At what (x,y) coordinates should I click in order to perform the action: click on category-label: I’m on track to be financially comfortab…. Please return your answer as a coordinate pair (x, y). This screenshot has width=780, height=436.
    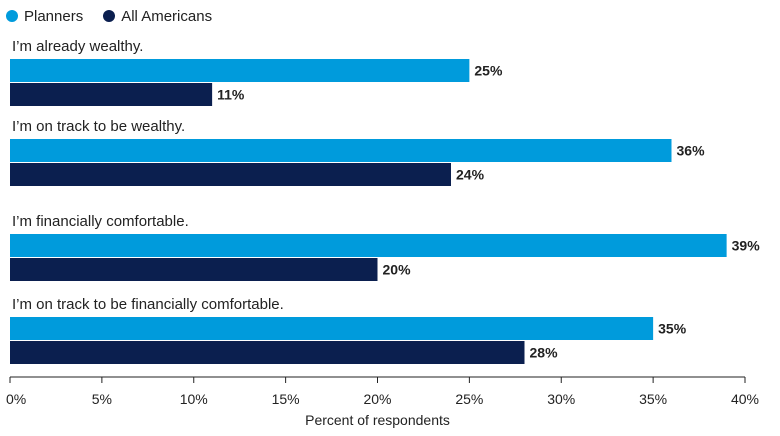
    Looking at the image, I should click on (148, 304).